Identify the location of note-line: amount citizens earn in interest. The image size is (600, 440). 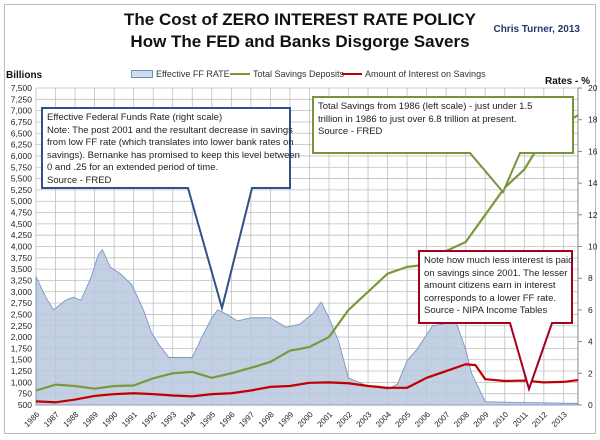
(490, 286).